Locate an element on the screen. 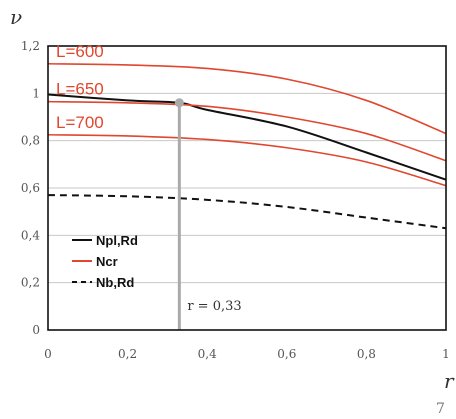  y-tick-label: 1,2 is located at coordinates (30, 46).